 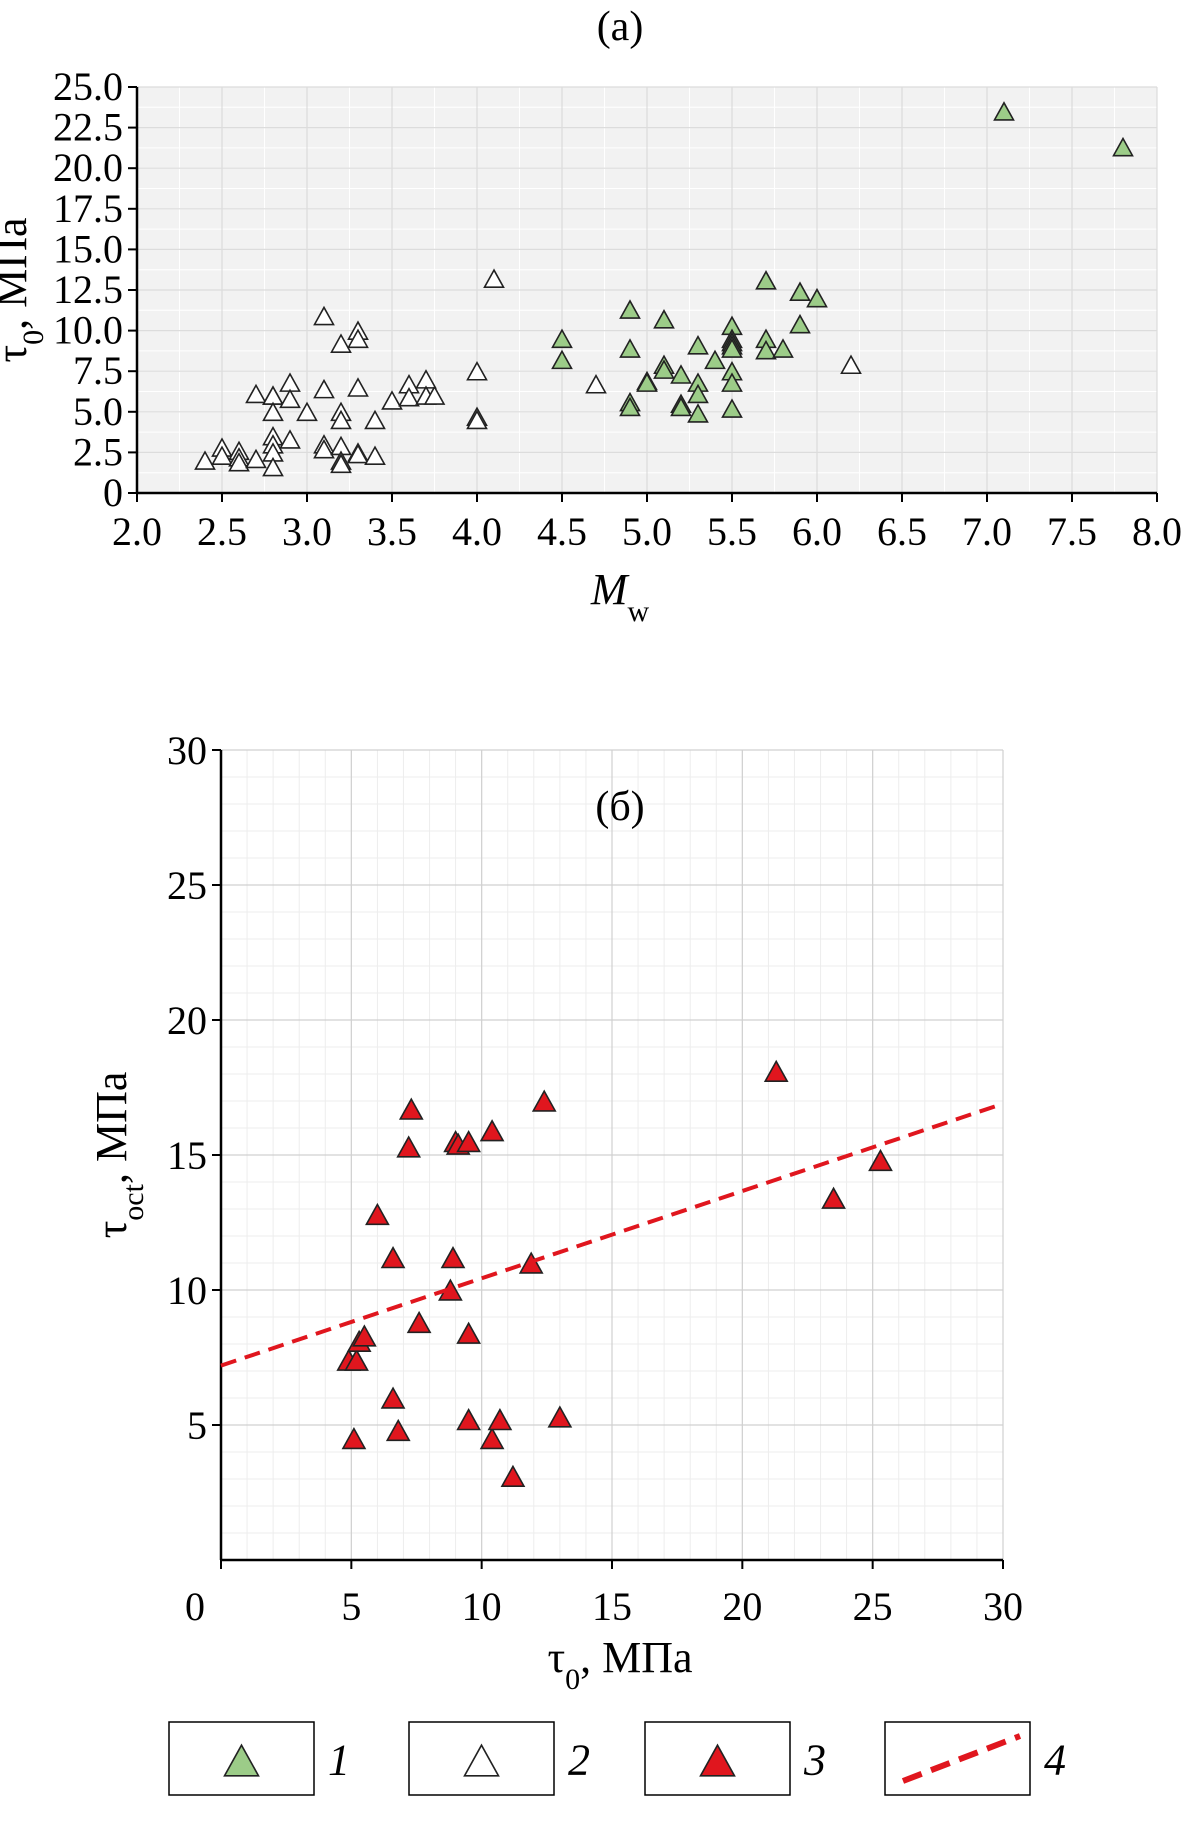 What do you see at coordinates (742, 1606) in the screenshot?
I see `x-tick-label-b: 20` at bounding box center [742, 1606].